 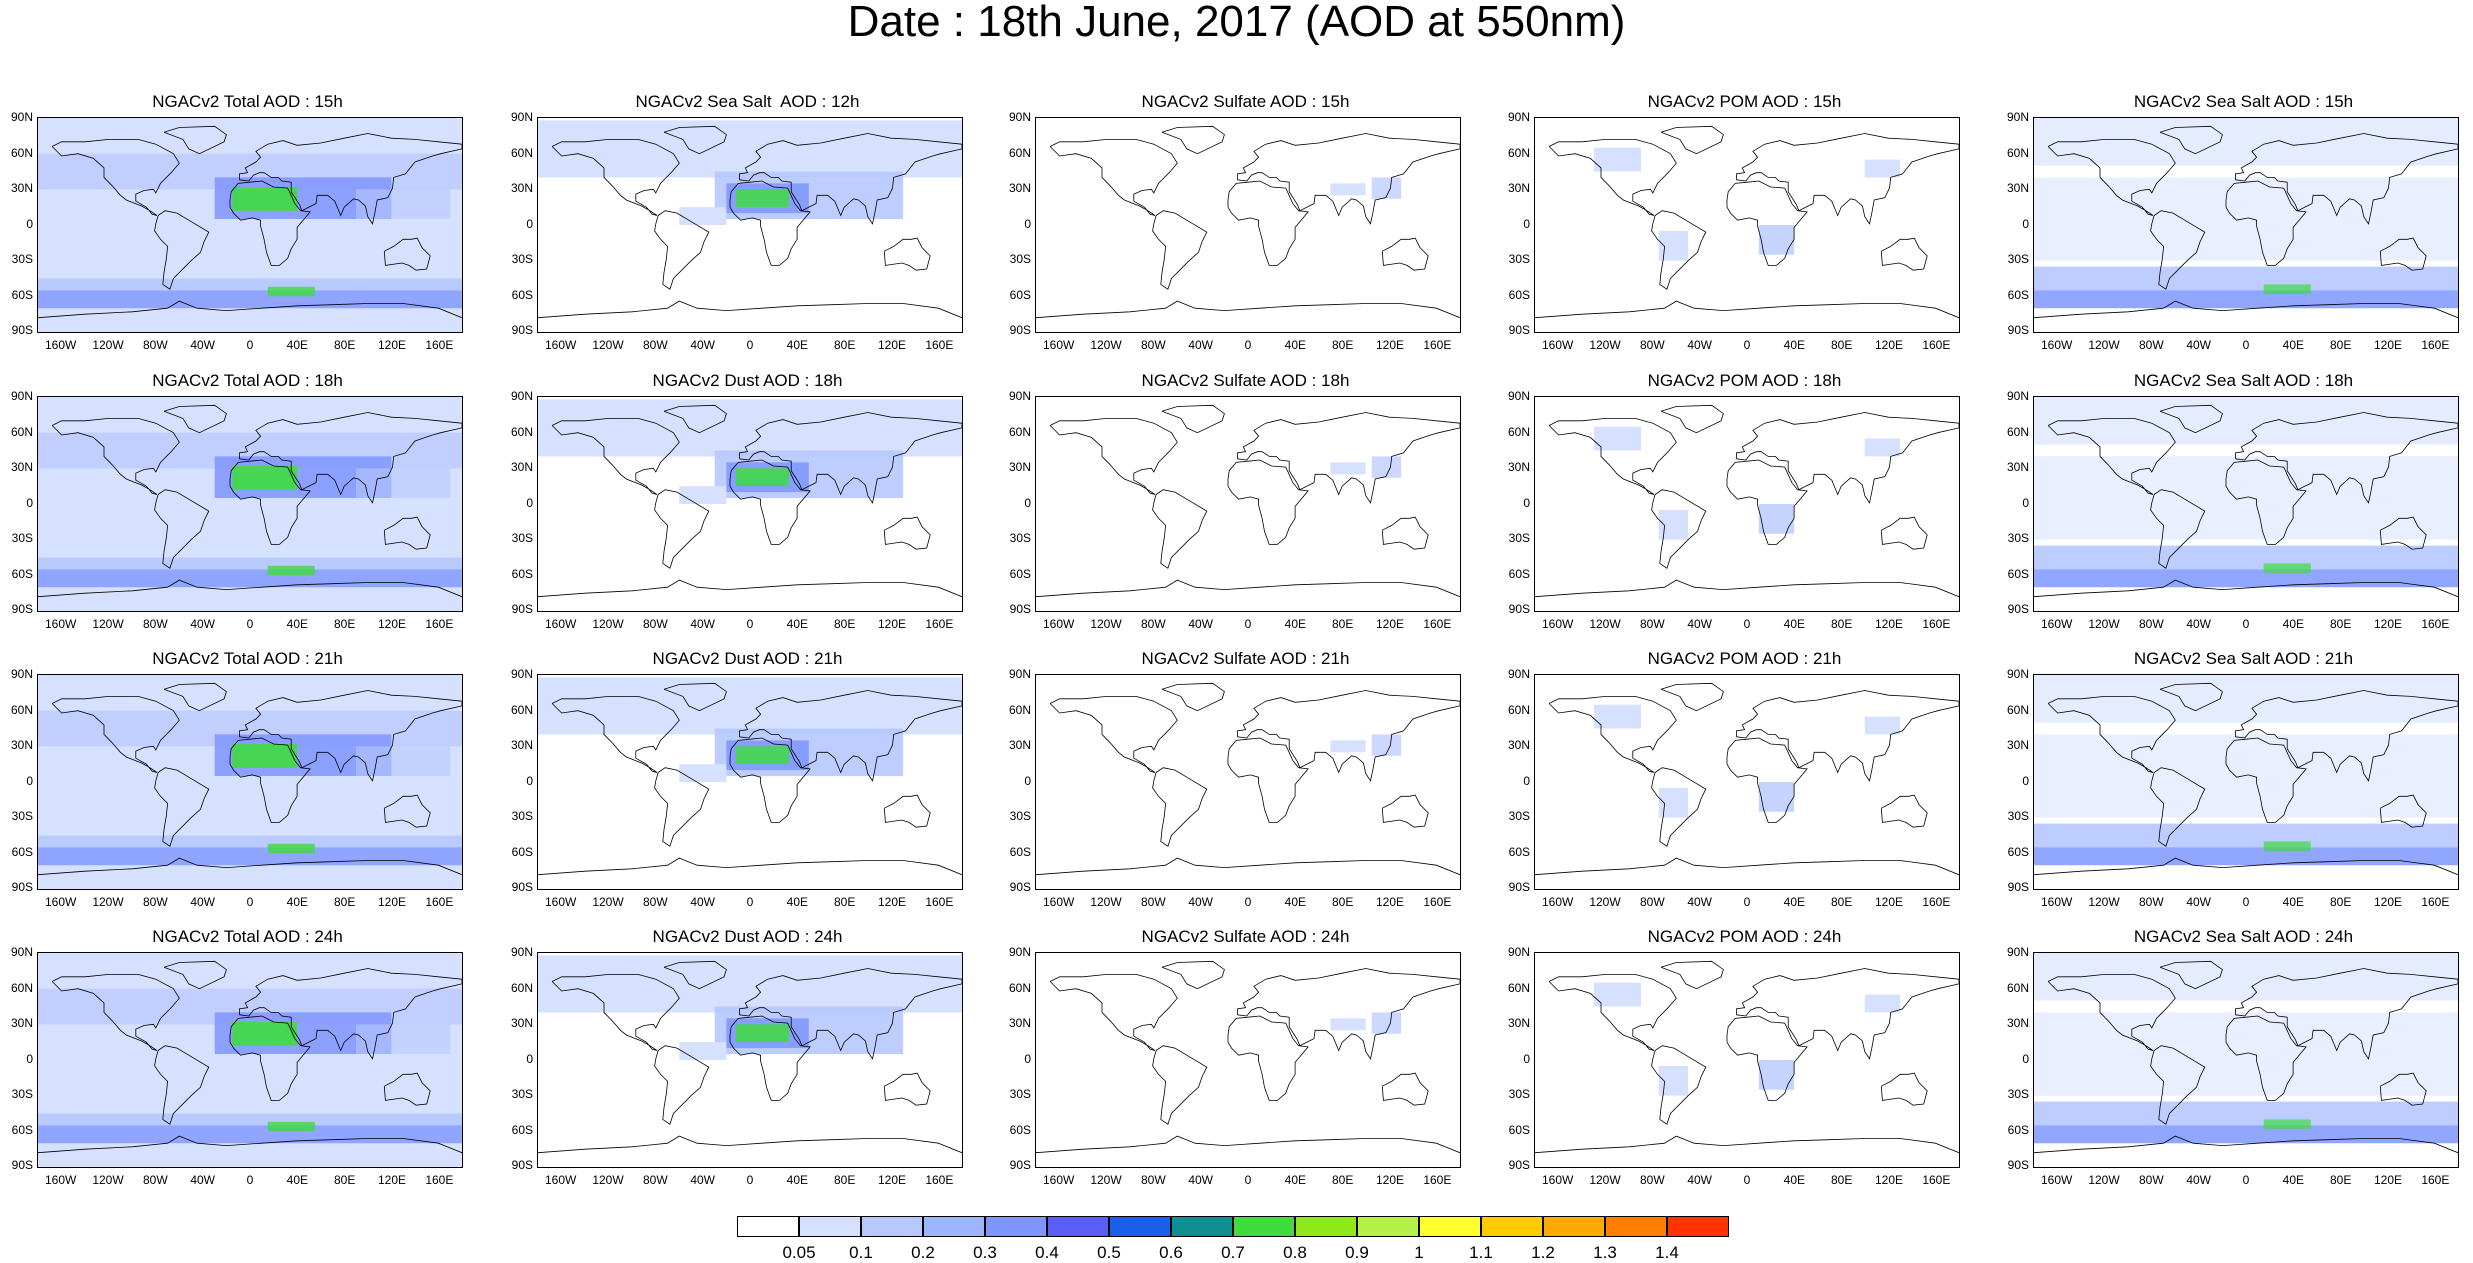 What do you see at coordinates (247, 380) in the screenshot?
I see `panel-title: NGACv2 Total AOD : 18h` at bounding box center [247, 380].